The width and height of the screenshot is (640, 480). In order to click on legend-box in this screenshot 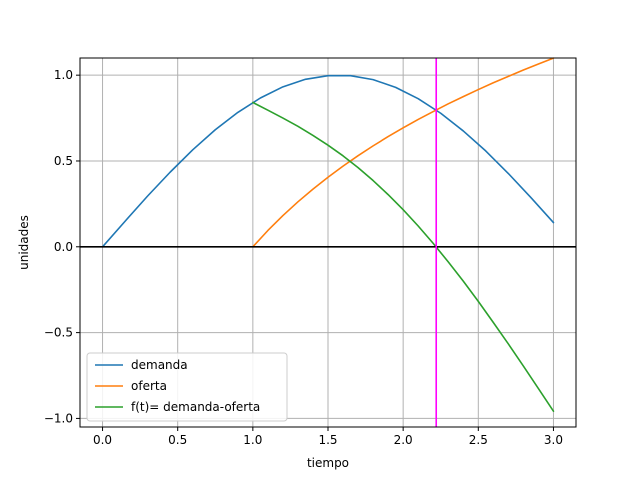, I will do `click(187, 387)`.